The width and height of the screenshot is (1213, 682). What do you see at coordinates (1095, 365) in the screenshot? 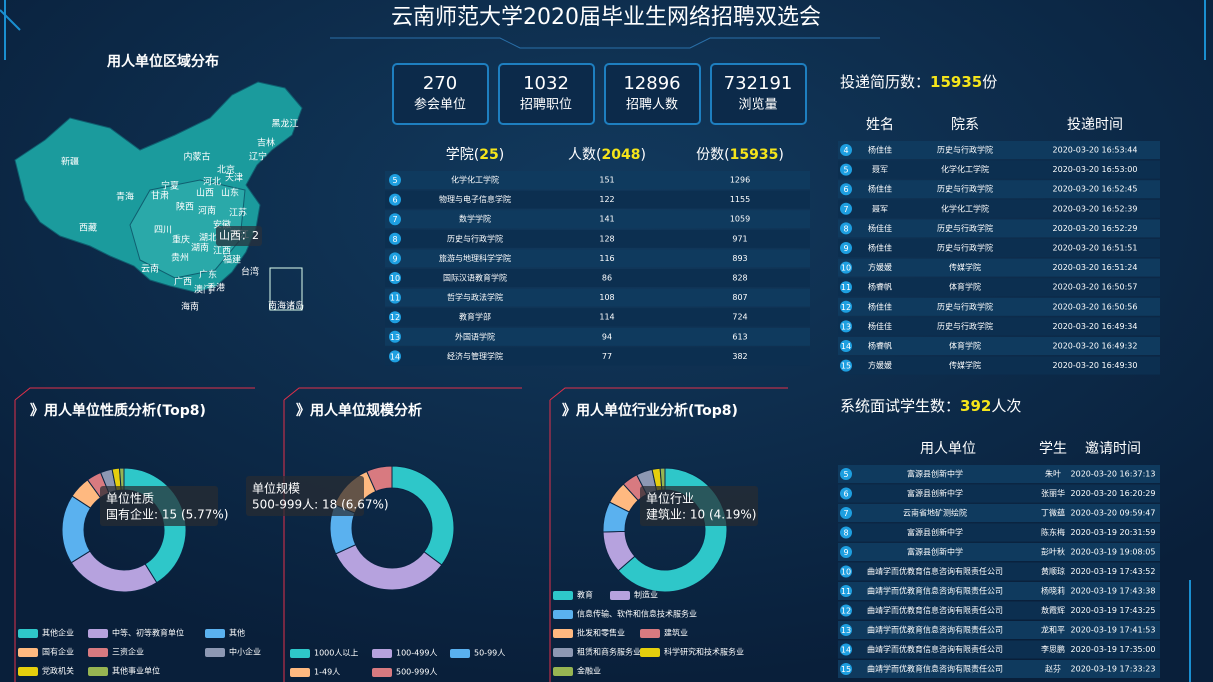
I see `submit-time: 2020-03-20 16:49:30` at bounding box center [1095, 365].